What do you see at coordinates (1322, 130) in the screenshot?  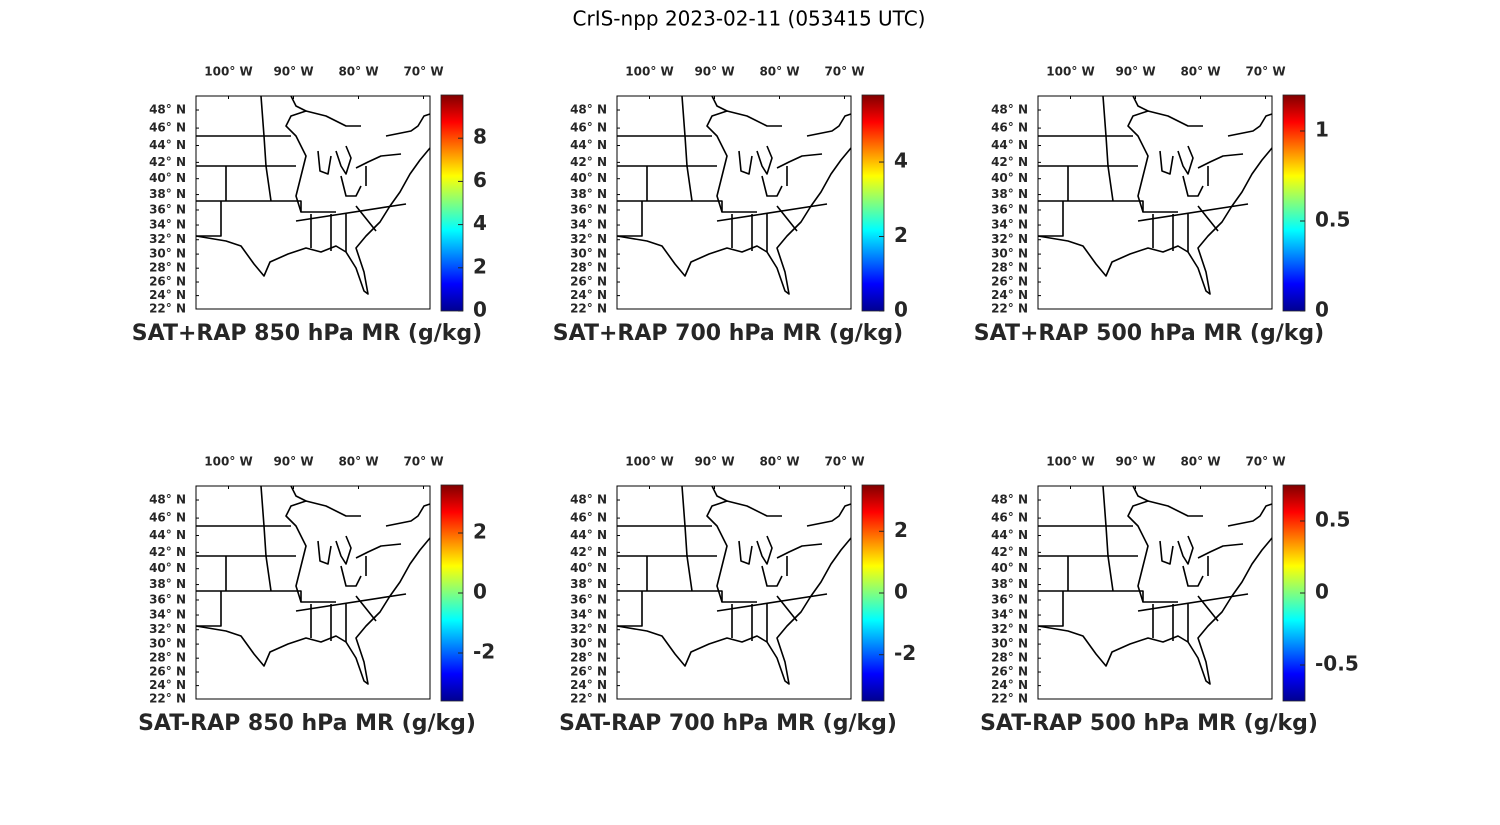 I see `colorbar-tick-label: 1` at bounding box center [1322, 130].